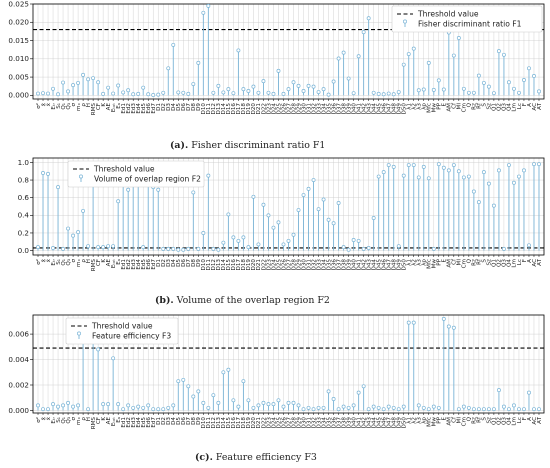 The width and height of the screenshot is (550, 468). I want to click on x-tick-label: PP, so click(440, 419).